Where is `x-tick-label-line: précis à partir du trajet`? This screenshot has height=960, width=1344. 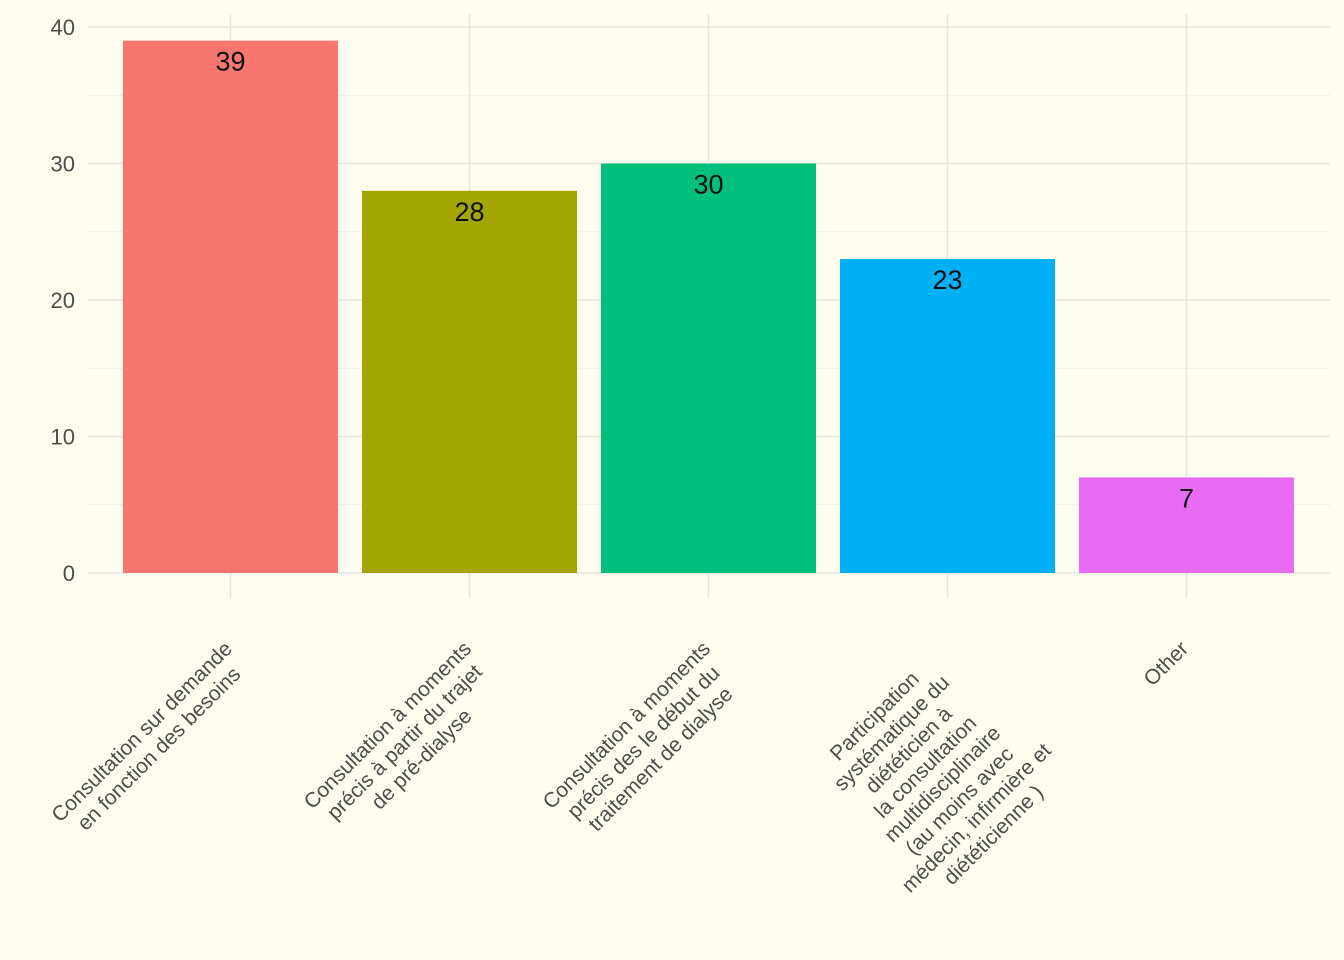 x-tick-label-line: précis à partir du trajet is located at coordinates (405, 742).